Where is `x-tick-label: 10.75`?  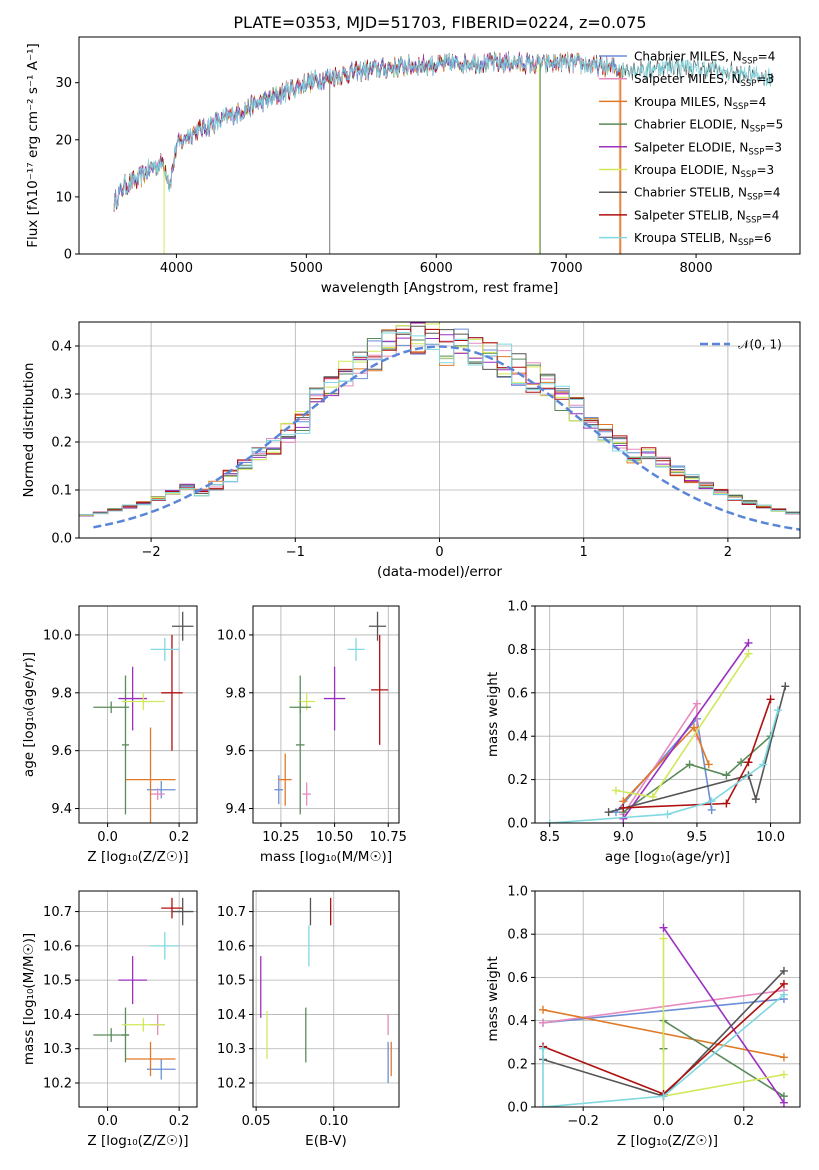
x-tick-label: 10.75 is located at coordinates (388, 837).